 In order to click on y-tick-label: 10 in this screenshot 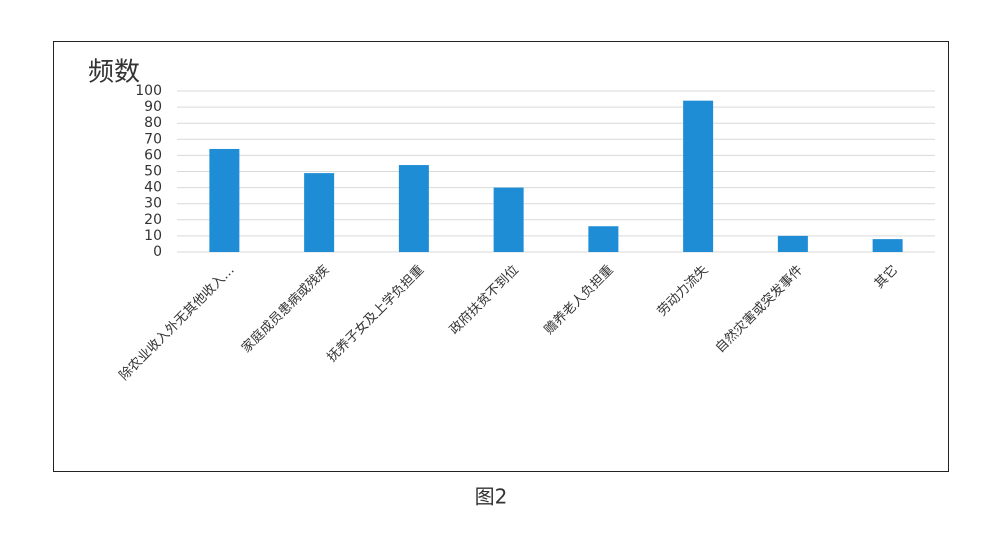, I will do `click(153, 236)`.